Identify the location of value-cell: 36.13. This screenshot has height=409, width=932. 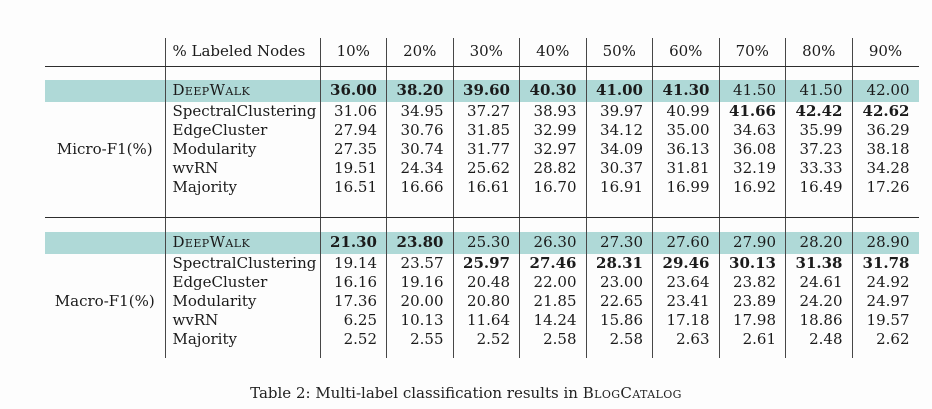
(685, 149).